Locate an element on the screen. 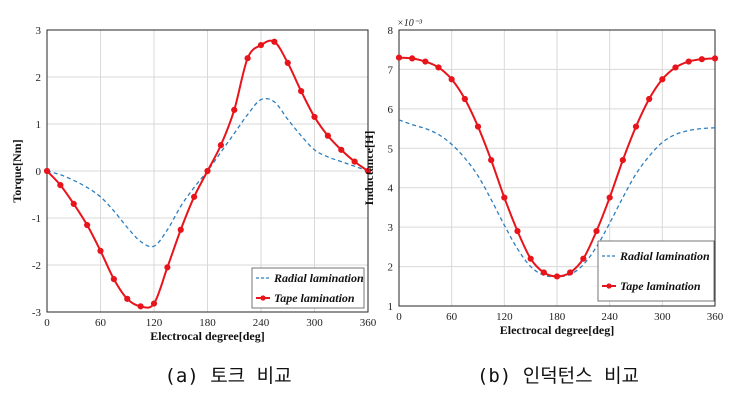 The width and height of the screenshot is (747, 401). y-tick-label: 4 is located at coordinates (391, 189).